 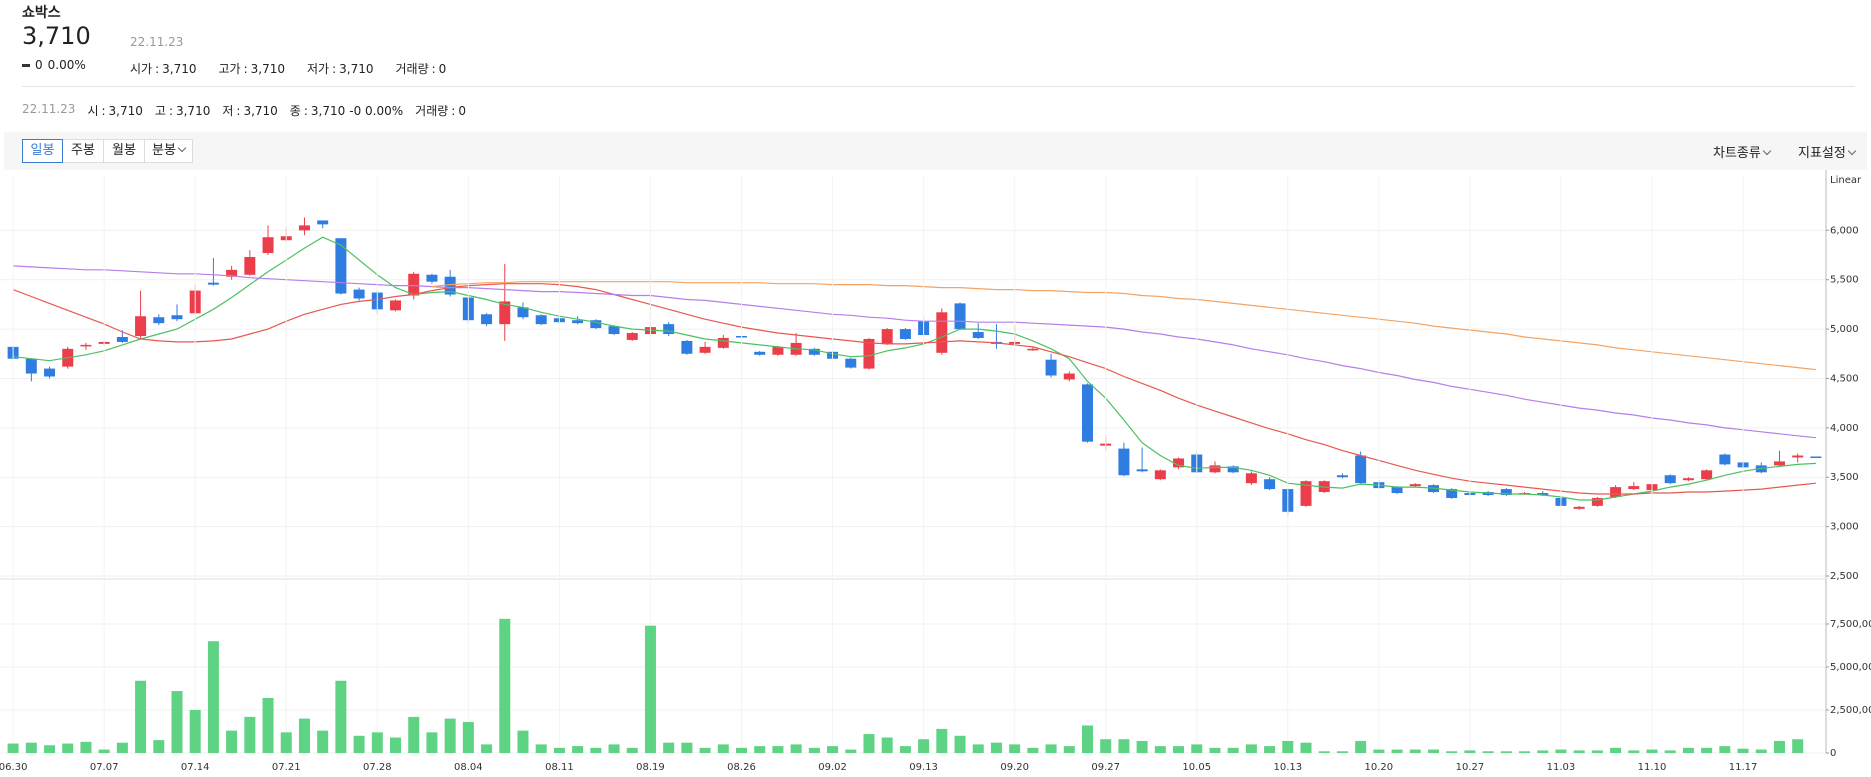 I want to click on info-item: 저:3,710, so click(x=249, y=110).